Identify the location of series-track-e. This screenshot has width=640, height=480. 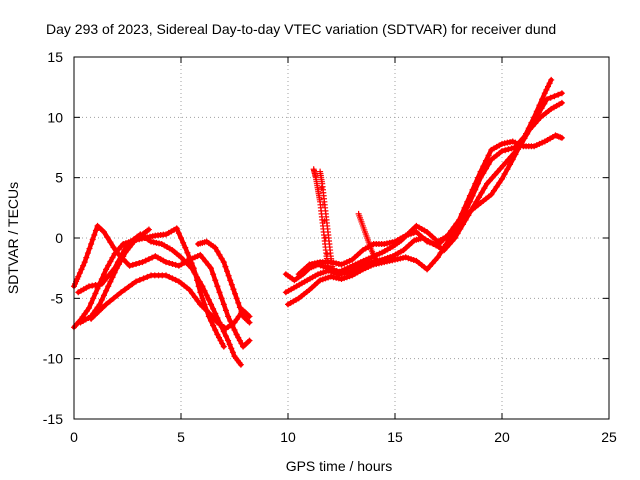
(170, 302).